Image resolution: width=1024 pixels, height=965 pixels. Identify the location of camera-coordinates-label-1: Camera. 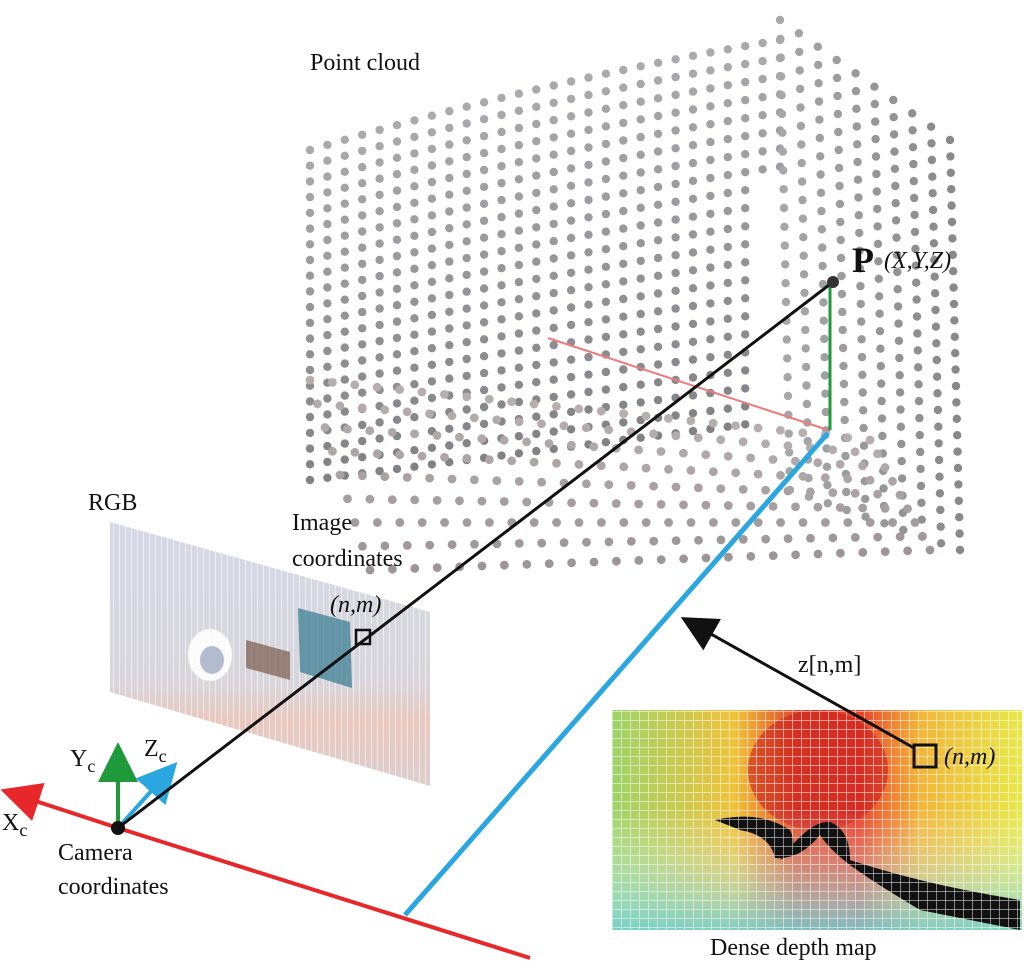
(95, 853).